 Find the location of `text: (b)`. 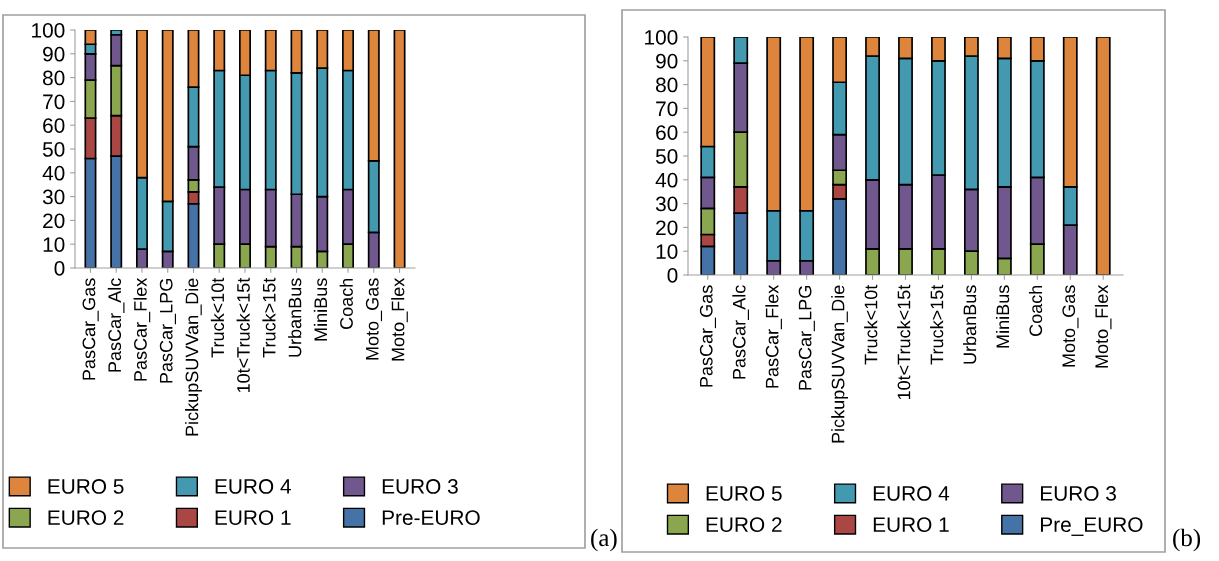

text: (b) is located at coordinates (1187, 540).